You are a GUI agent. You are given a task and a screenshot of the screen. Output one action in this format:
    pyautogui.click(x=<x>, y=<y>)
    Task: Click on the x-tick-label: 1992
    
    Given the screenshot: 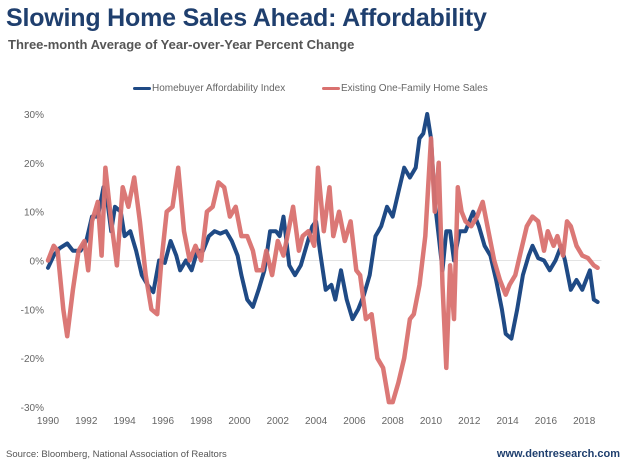 What is the action you would take?
    pyautogui.click(x=86, y=421)
    